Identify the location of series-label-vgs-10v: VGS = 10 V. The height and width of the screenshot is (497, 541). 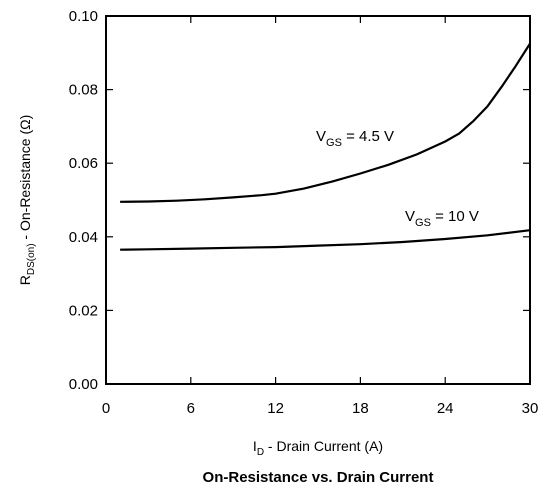
(442, 218).